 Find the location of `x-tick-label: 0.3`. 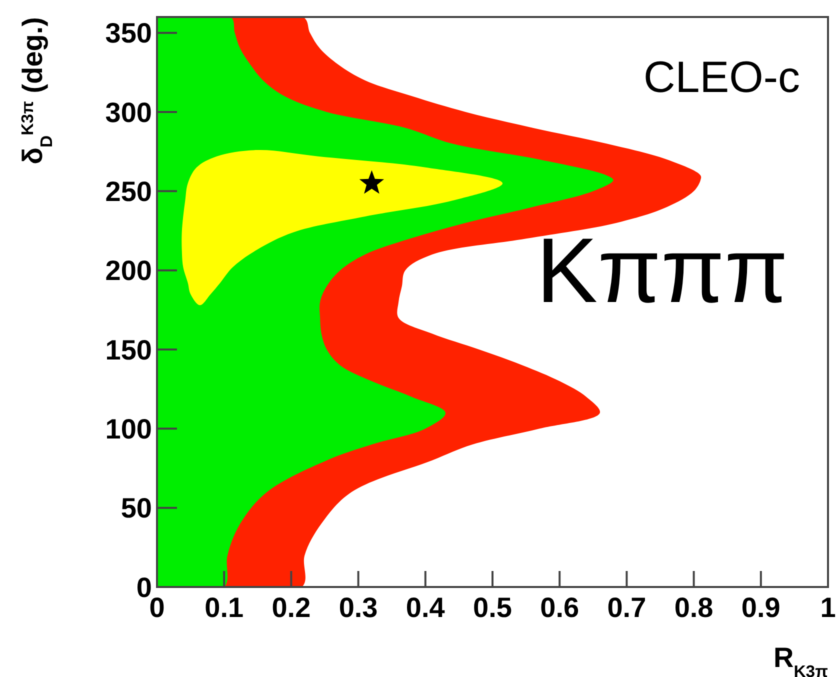

x-tick-label: 0.3 is located at coordinates (358, 607).